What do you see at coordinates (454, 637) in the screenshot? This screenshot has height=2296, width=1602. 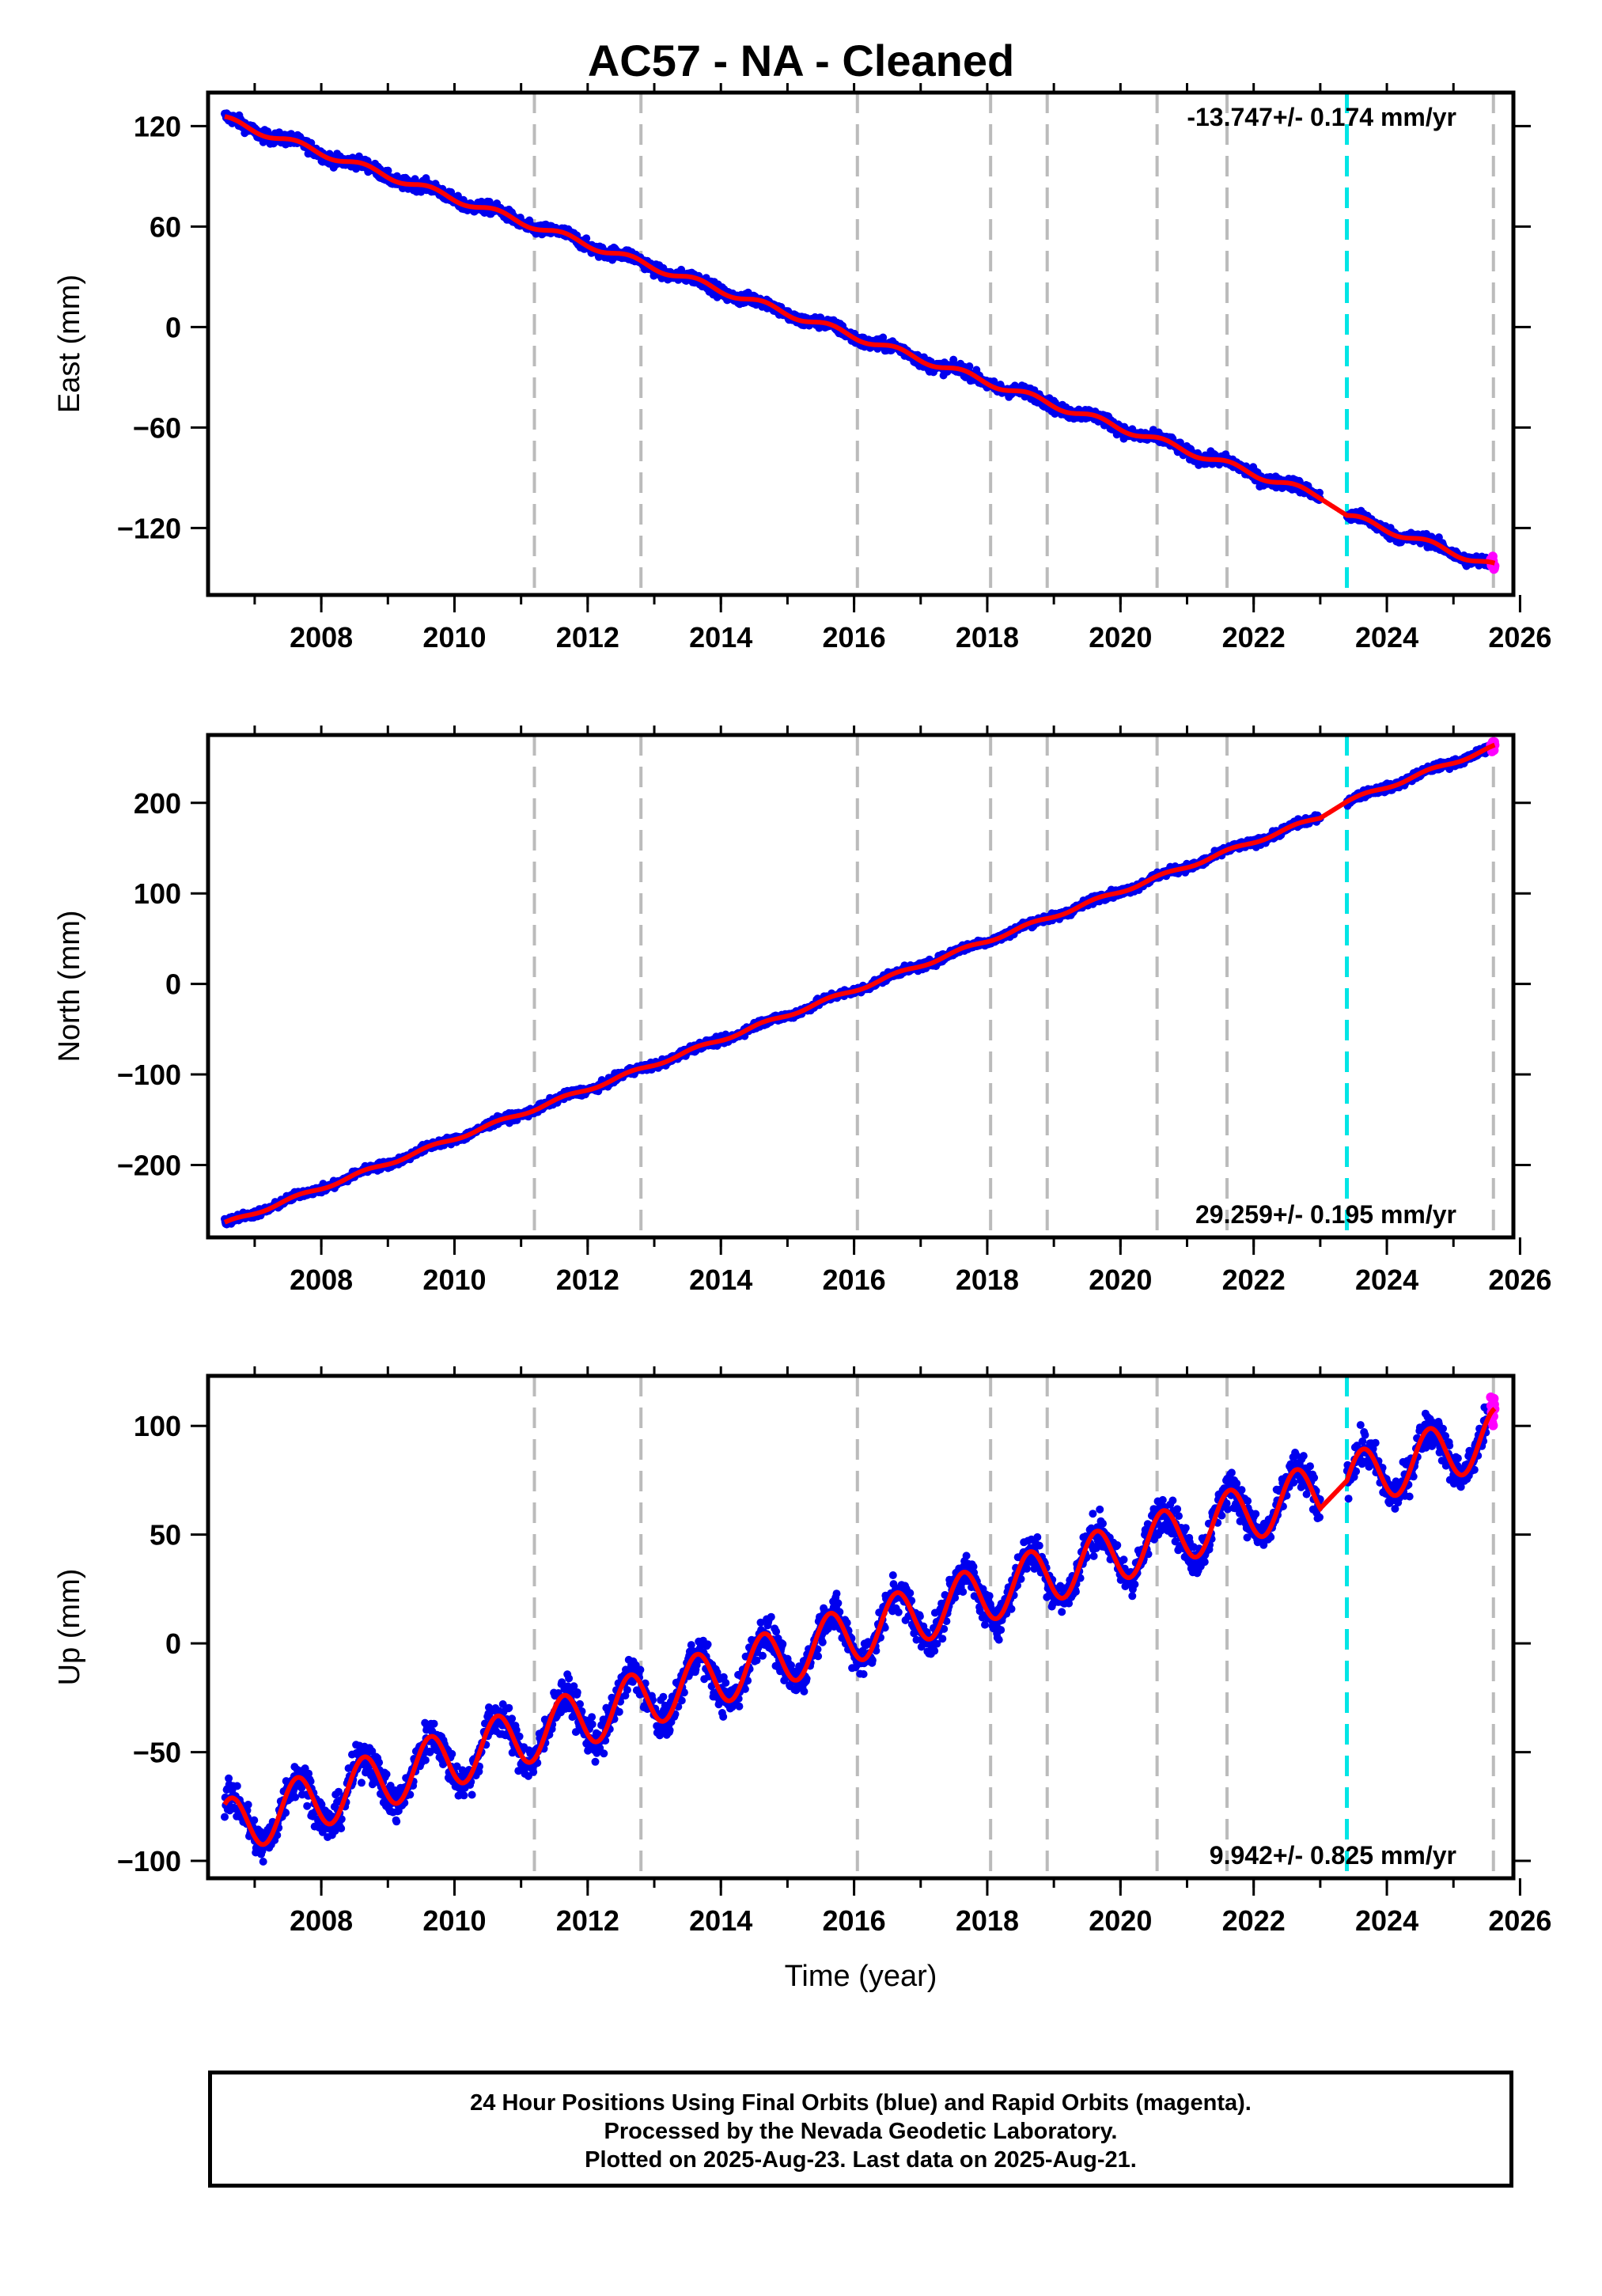 I see `east-x-tick-label: 2010` at bounding box center [454, 637].